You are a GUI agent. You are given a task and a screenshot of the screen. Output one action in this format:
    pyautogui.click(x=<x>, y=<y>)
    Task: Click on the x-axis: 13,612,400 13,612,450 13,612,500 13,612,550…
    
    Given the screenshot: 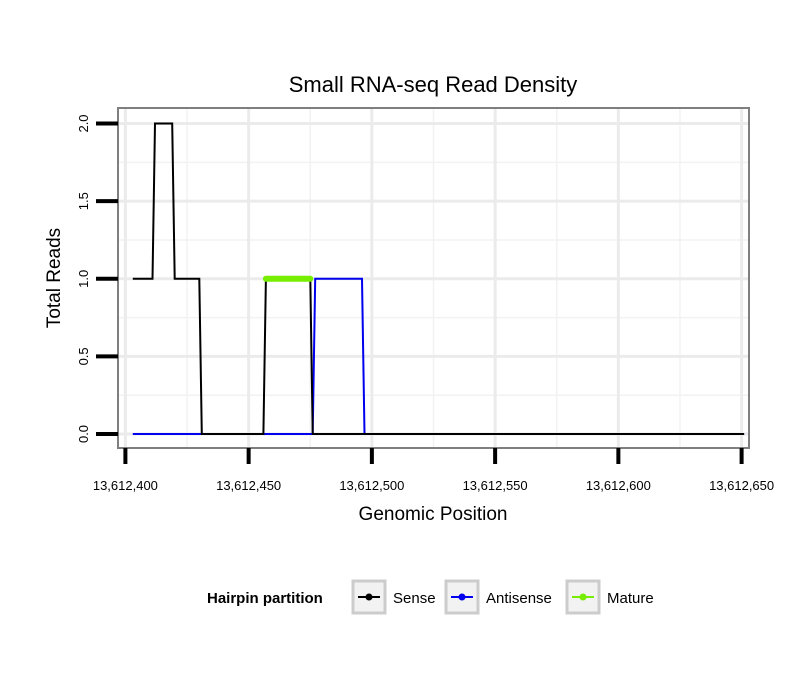 What is the action you would take?
    pyautogui.click(x=433, y=470)
    